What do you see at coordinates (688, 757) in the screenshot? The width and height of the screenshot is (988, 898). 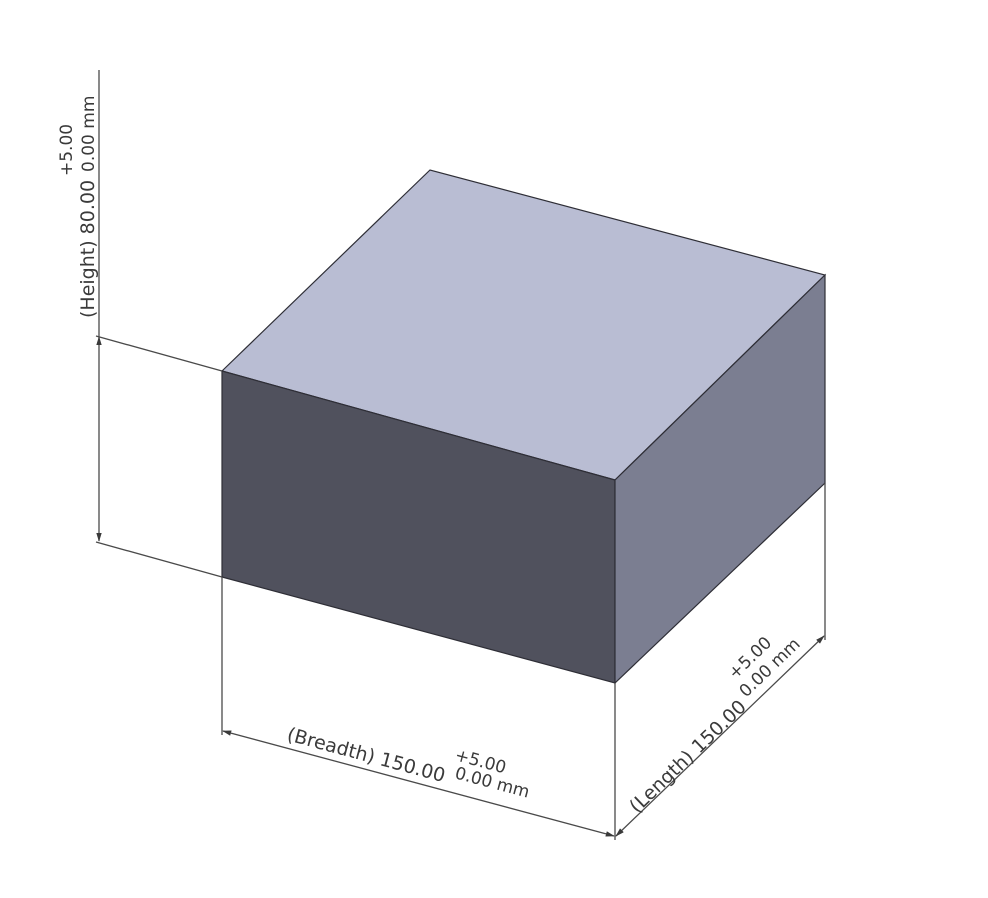 I see `length-label: (Length) 150.00` at bounding box center [688, 757].